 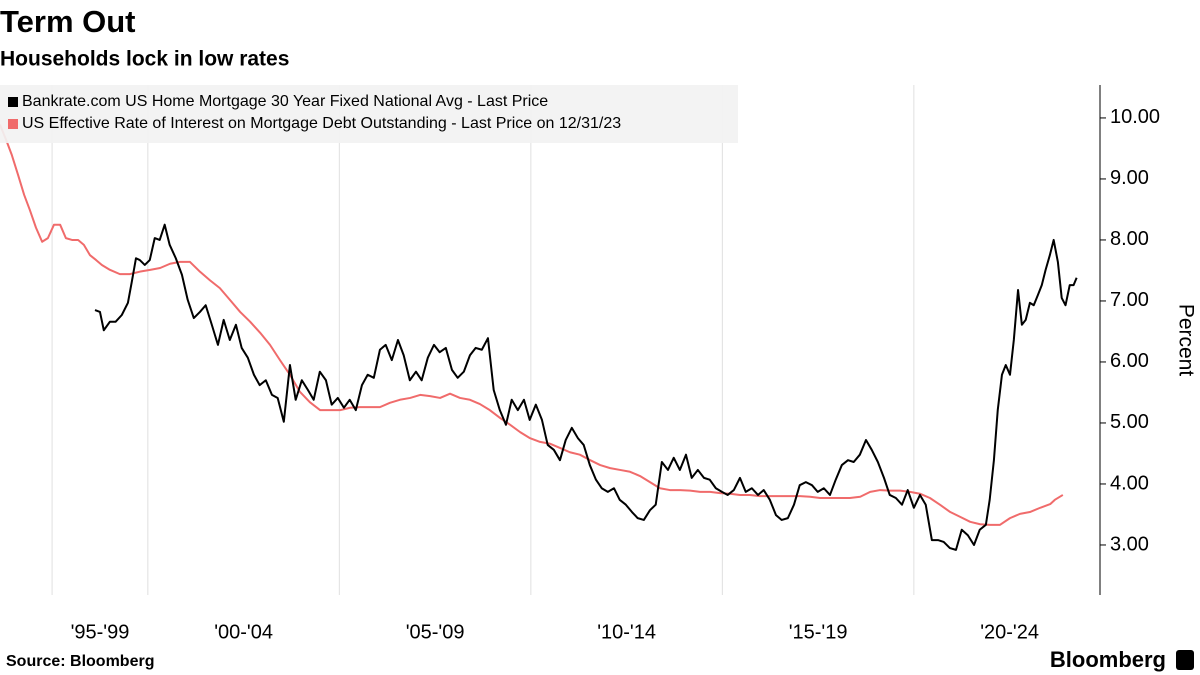 What do you see at coordinates (1129, 483) in the screenshot?
I see `y-tick-label: 4.00` at bounding box center [1129, 483].